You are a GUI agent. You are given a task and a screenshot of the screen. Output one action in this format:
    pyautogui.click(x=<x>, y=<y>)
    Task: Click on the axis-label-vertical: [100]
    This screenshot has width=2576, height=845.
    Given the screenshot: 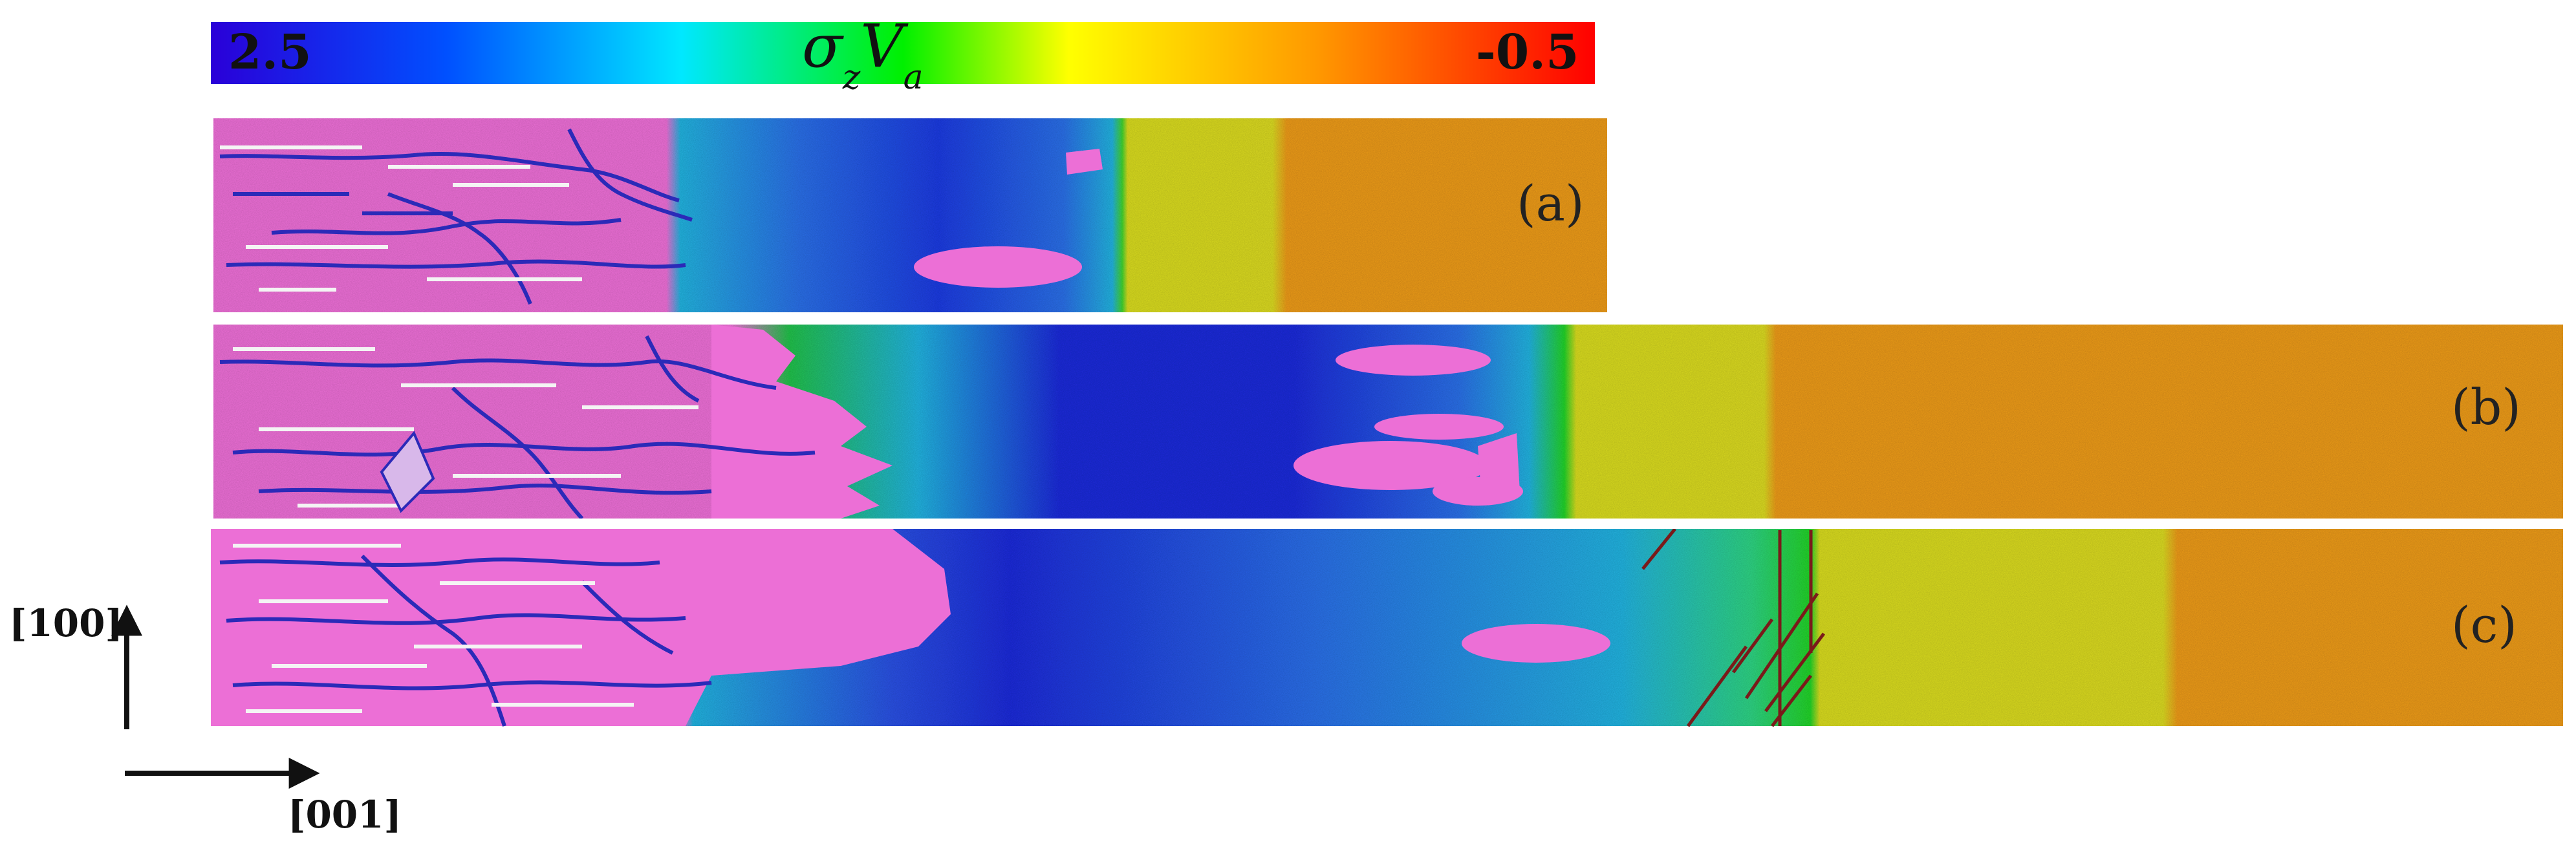 What is the action you would take?
    pyautogui.click(x=66, y=623)
    